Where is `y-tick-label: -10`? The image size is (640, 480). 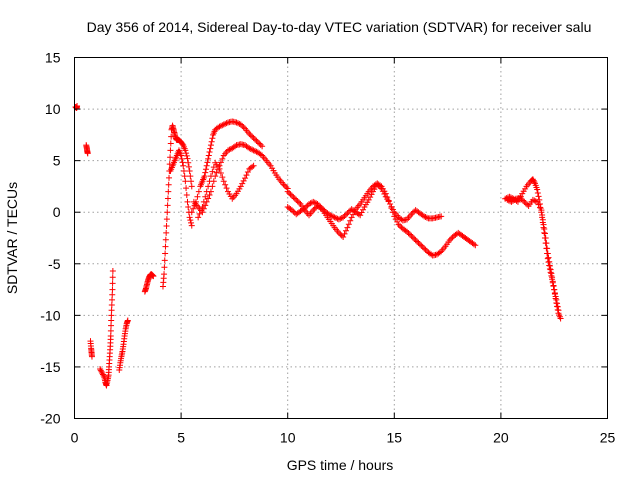
y-tick-label: -10 is located at coordinates (50, 315).